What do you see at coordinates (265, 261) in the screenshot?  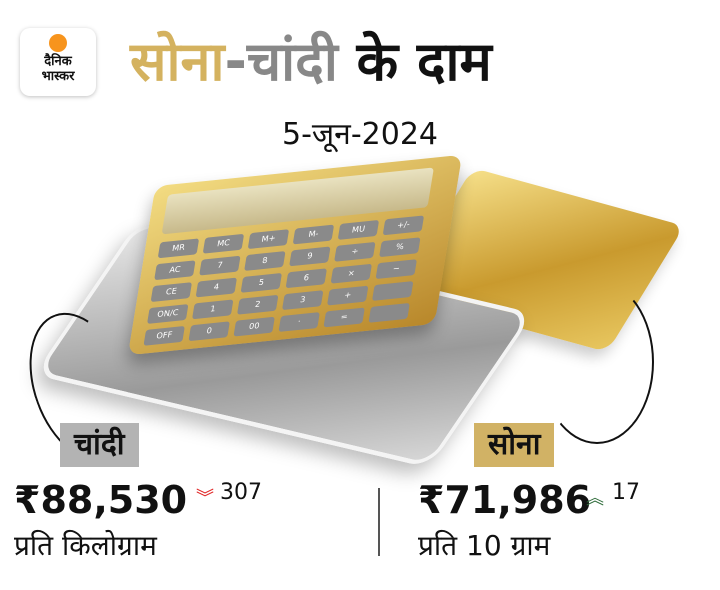 I see `calculator-key: 8` at bounding box center [265, 261].